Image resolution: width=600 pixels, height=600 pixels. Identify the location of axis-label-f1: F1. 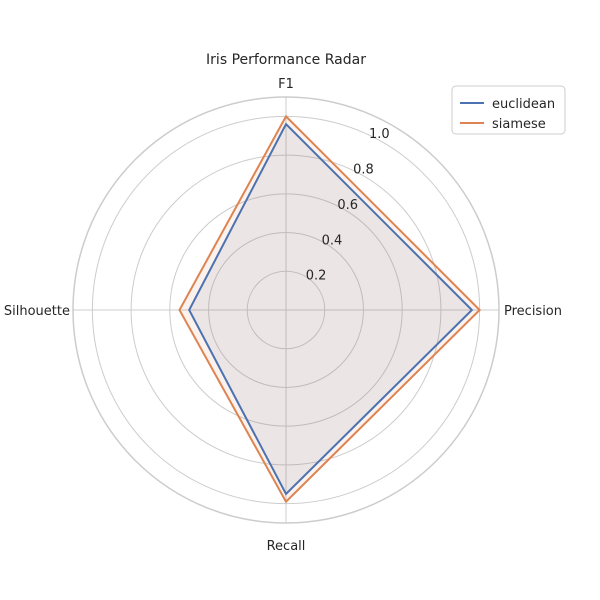
(286, 84).